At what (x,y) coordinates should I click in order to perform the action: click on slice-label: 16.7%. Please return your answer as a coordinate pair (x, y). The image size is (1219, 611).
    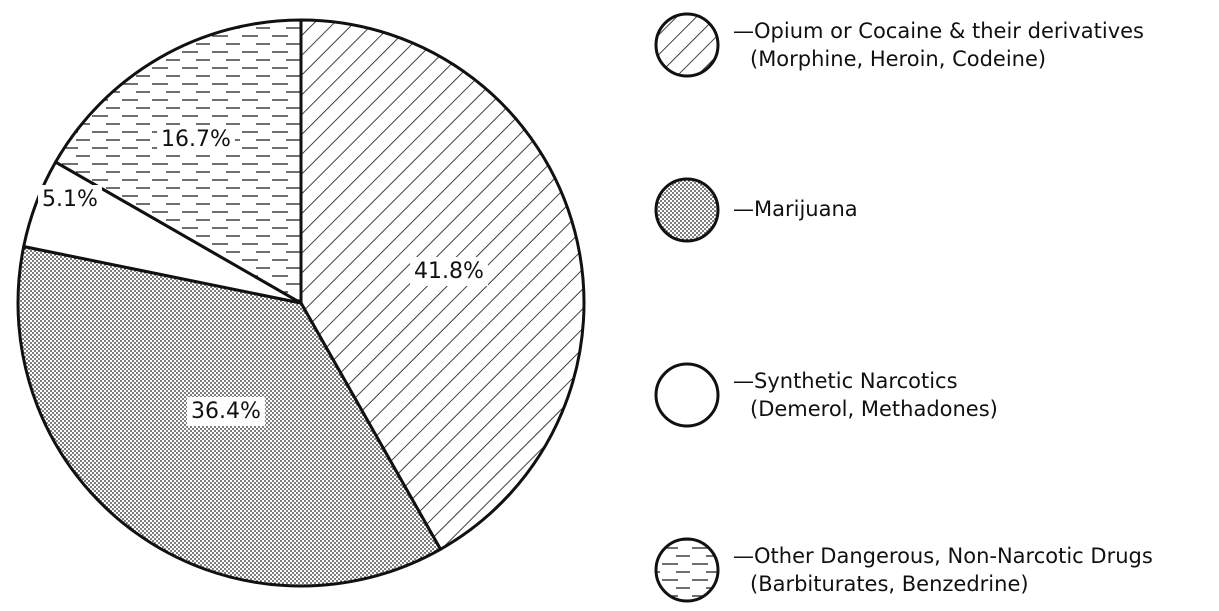
    Looking at the image, I should click on (196, 139).